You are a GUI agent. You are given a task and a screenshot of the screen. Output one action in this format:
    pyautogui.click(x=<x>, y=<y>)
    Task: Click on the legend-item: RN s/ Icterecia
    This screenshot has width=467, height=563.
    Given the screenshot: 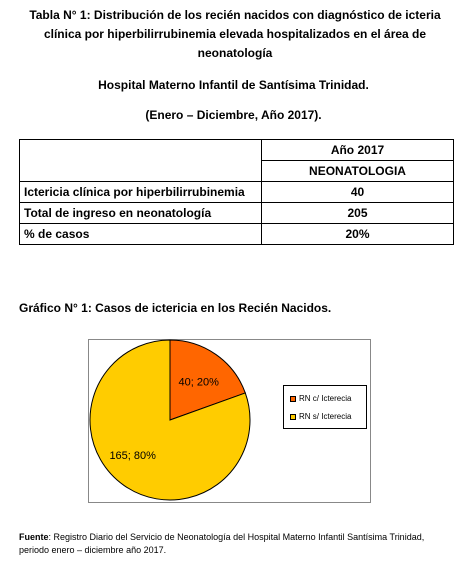 What is the action you would take?
    pyautogui.click(x=320, y=416)
    